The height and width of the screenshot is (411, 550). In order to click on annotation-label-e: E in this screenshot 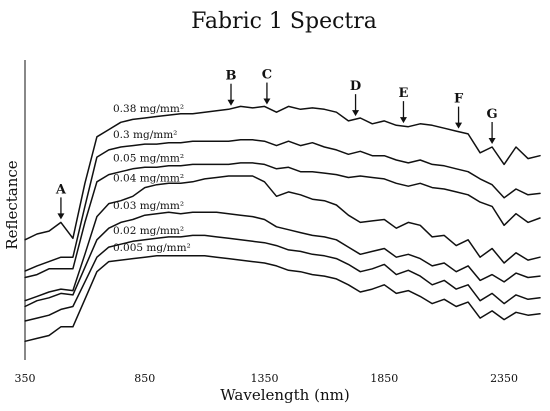, I will do `click(404, 93)`.